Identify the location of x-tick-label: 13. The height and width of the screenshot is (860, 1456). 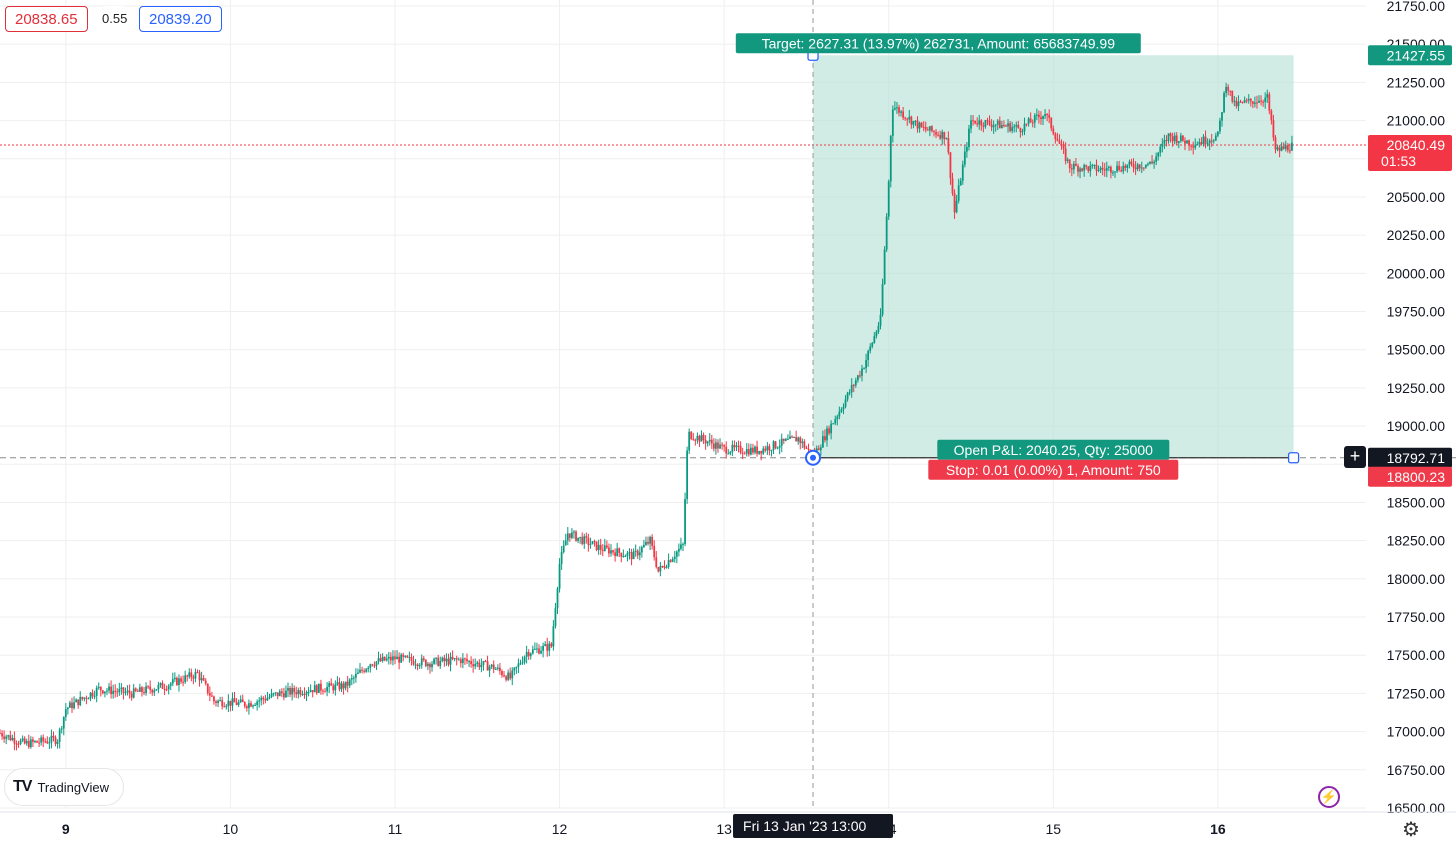
(724, 829).